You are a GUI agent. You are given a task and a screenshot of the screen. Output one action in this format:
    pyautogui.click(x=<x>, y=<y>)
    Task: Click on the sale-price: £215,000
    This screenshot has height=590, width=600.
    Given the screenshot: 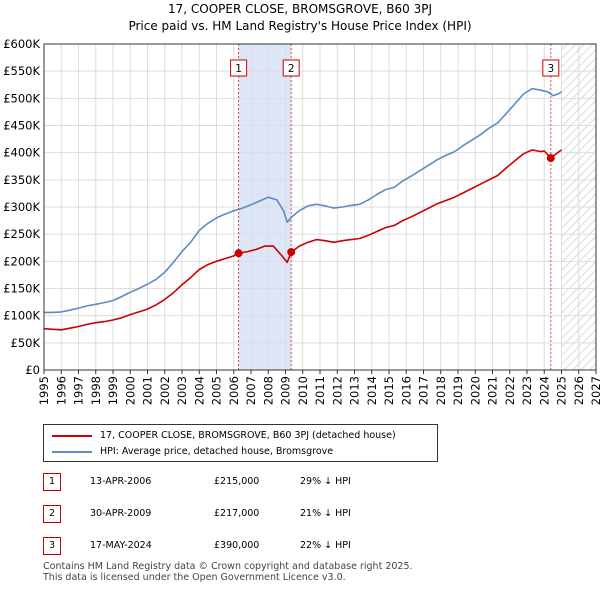 What is the action you would take?
    pyautogui.click(x=237, y=481)
    